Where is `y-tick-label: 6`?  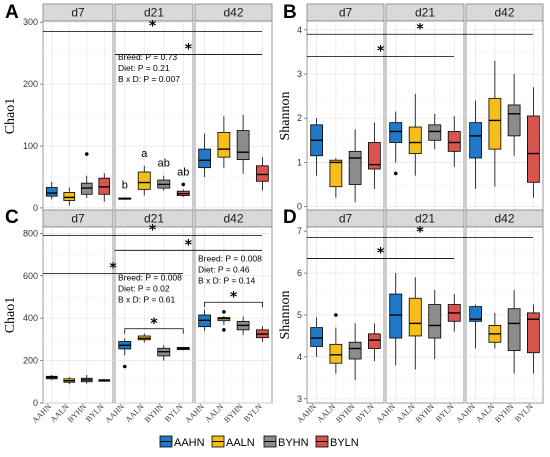
y-tick-label: 6 is located at coordinates (299, 273).